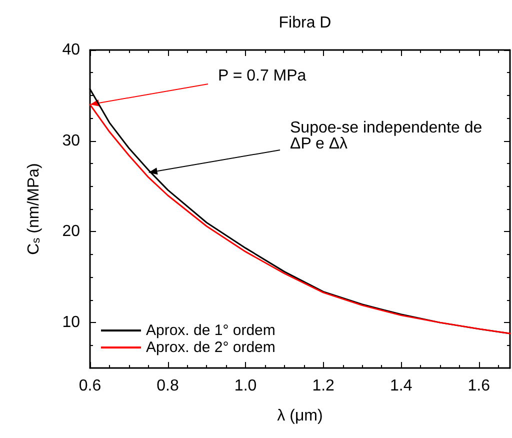  What do you see at coordinates (211, 330) in the screenshot?
I see `legend-label: Aprox. de 1° ordem` at bounding box center [211, 330].